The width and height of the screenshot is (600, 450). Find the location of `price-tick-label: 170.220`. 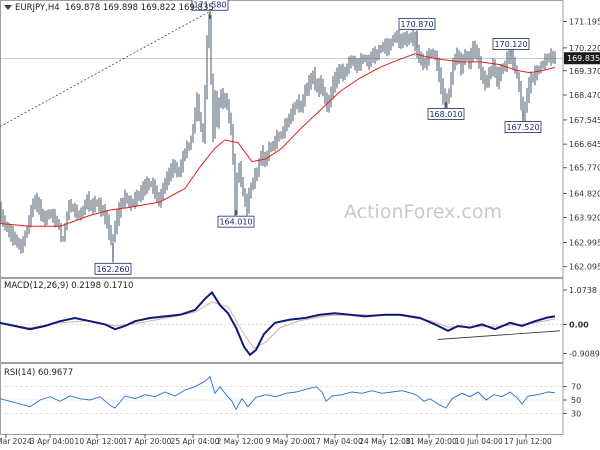

price-tick-label: 170.220 is located at coordinates (584, 48).